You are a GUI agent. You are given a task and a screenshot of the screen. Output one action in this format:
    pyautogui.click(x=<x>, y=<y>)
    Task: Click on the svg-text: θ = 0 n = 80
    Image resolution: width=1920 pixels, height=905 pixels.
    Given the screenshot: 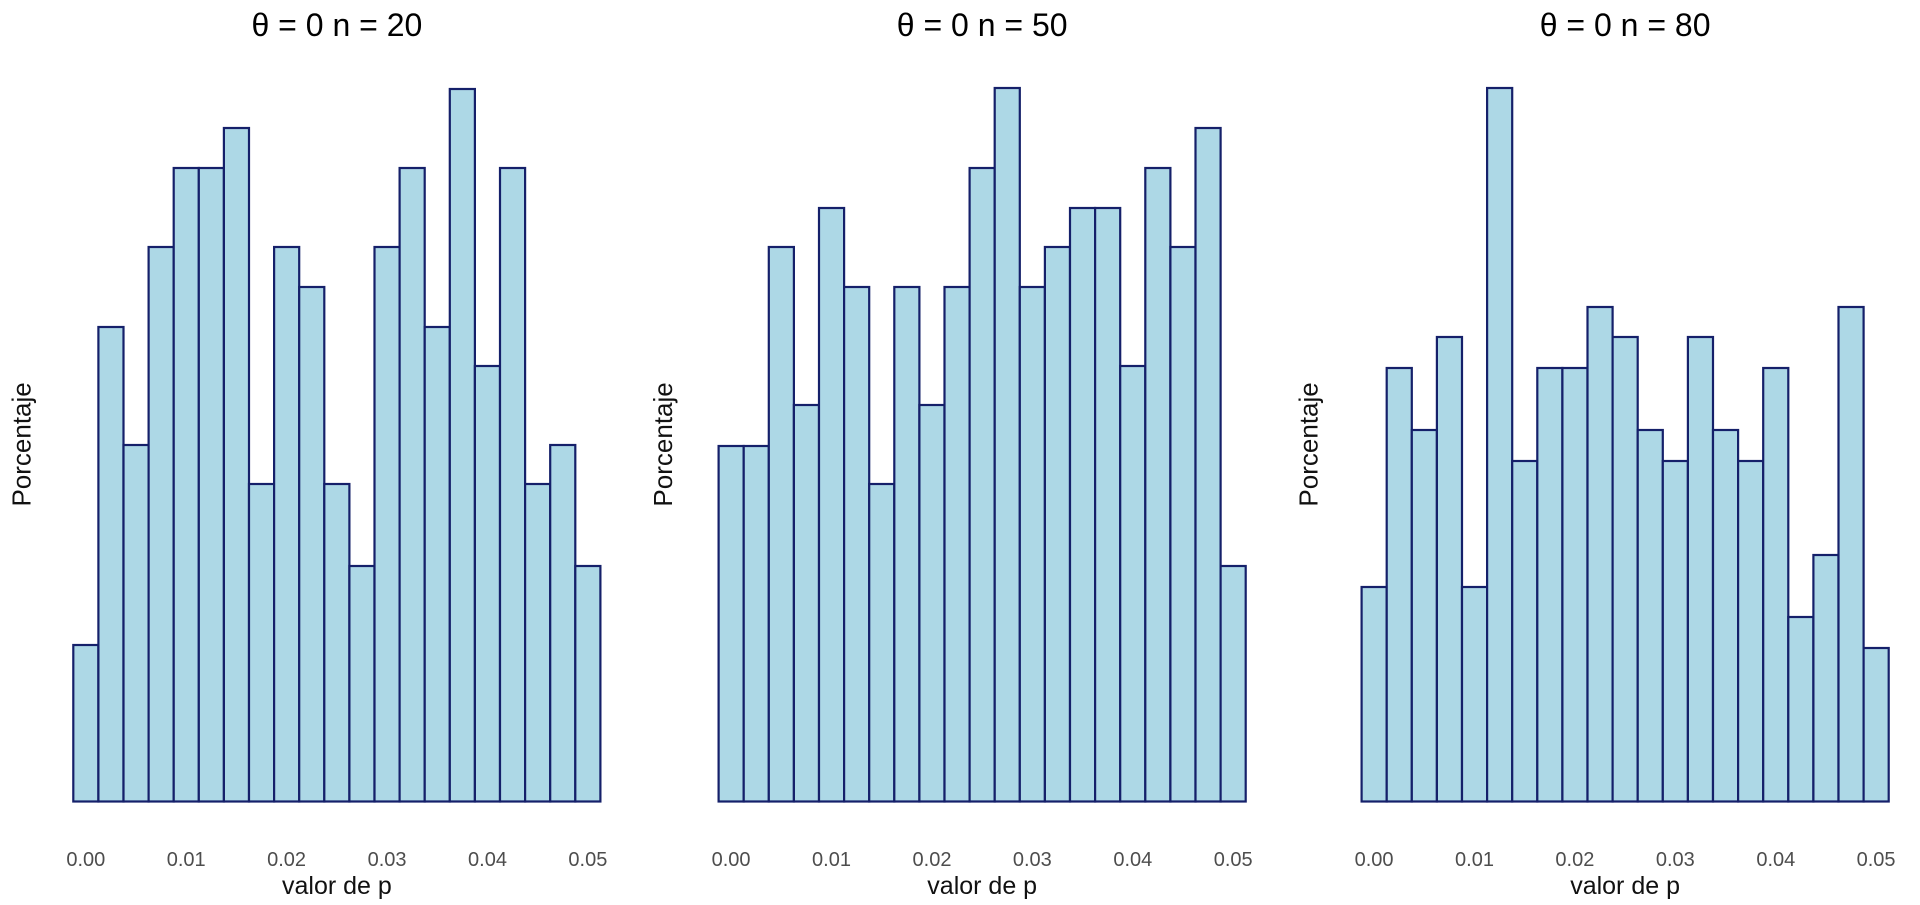 What is the action you would take?
    pyautogui.click(x=1625, y=25)
    